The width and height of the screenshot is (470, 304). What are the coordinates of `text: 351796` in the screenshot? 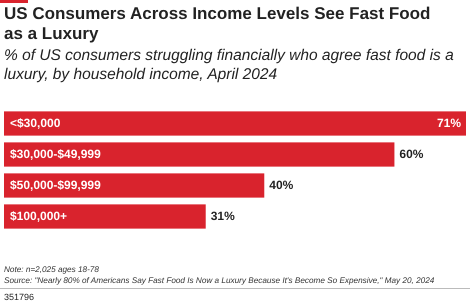 It's located at (19, 297).